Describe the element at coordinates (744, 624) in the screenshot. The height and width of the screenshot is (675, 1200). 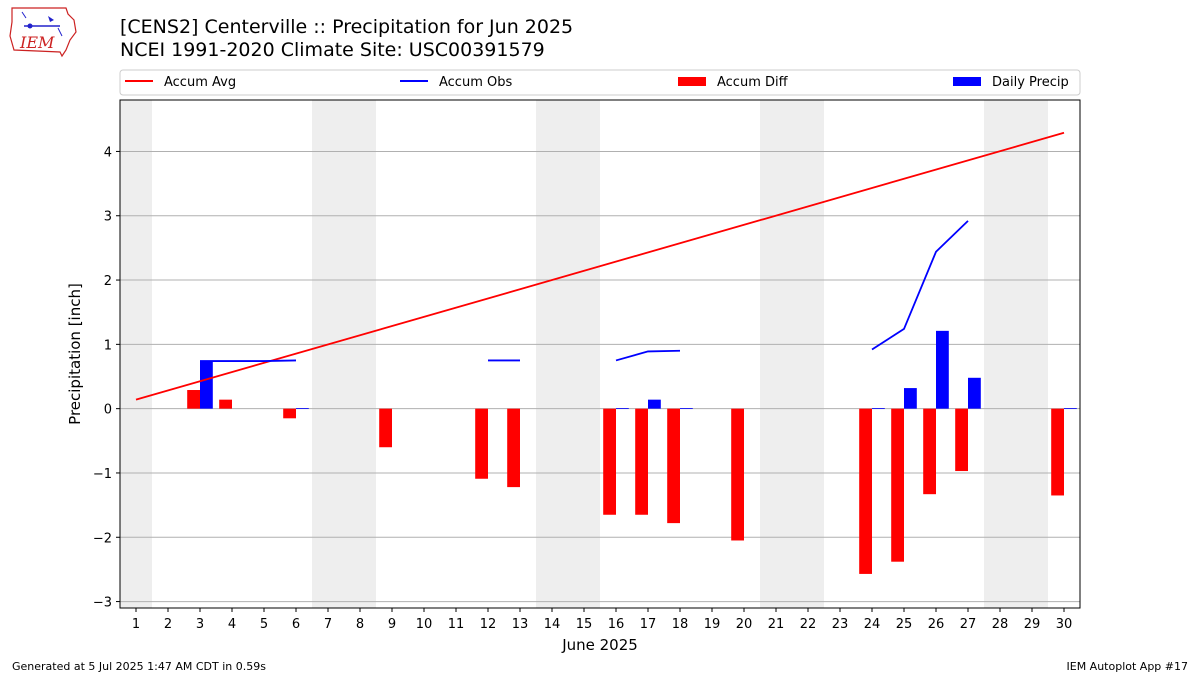
I see `xtick-label-20: 20` at that location.